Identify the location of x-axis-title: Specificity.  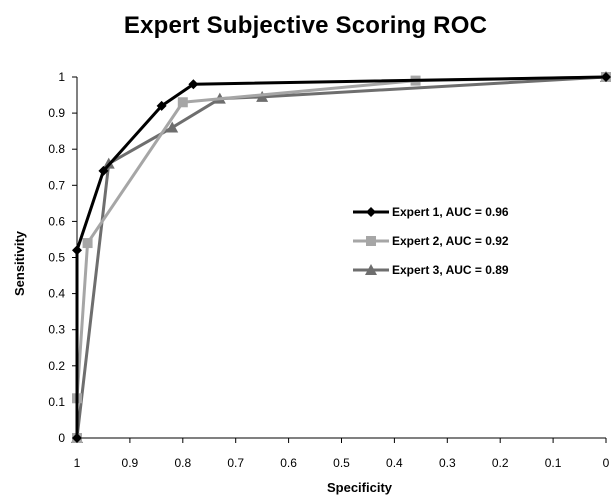
(360, 487).